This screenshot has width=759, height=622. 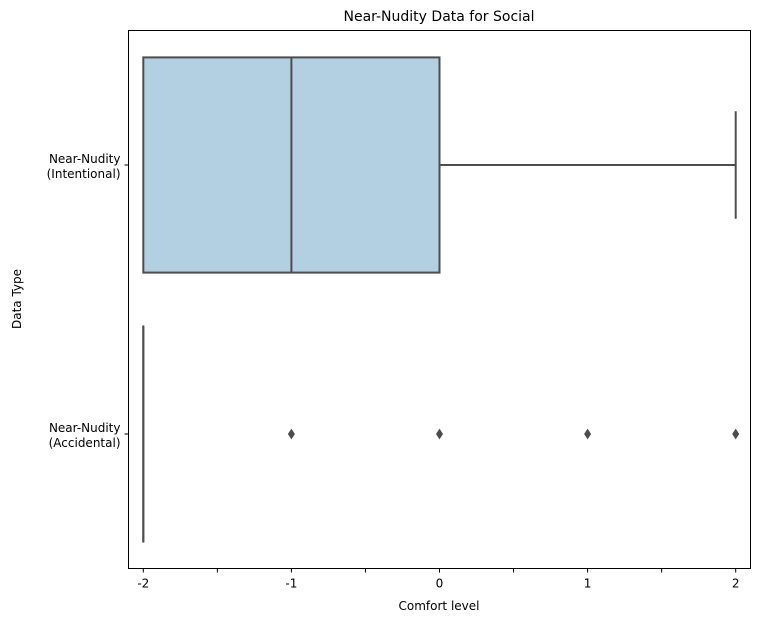 I want to click on x-tick-label: -2, so click(x=143, y=584).